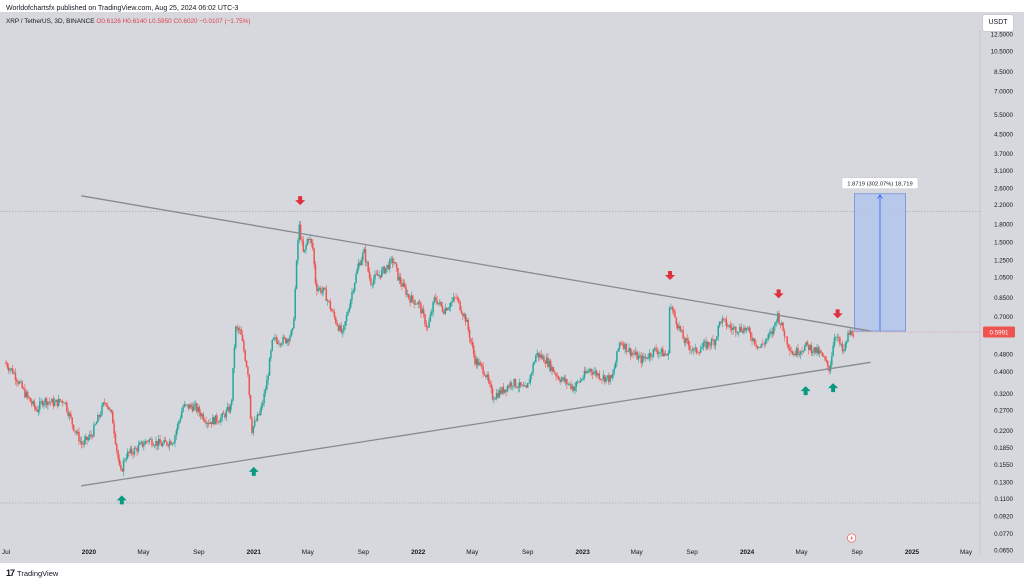 The height and width of the screenshot is (586, 1024). Describe the element at coordinates (50, 21) in the screenshot. I see `symbol-name: XRP / TetherUS, 3D, BINANCE` at that location.